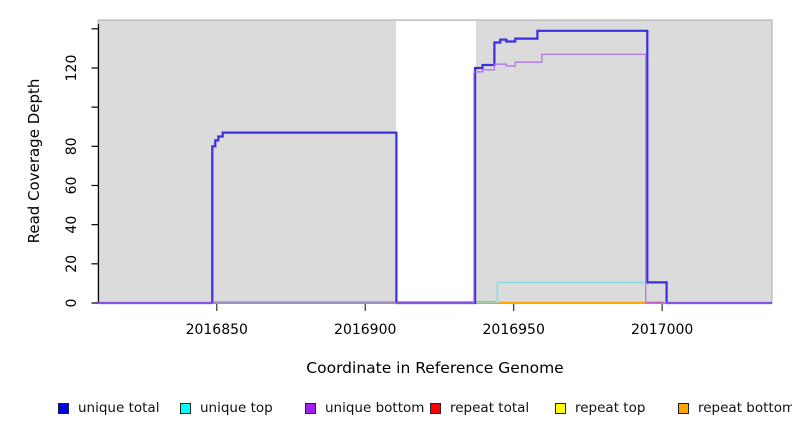 This screenshot has width=792, height=432. Describe the element at coordinates (560, 408) in the screenshot. I see `repeat-top-swatch-icon` at that location.